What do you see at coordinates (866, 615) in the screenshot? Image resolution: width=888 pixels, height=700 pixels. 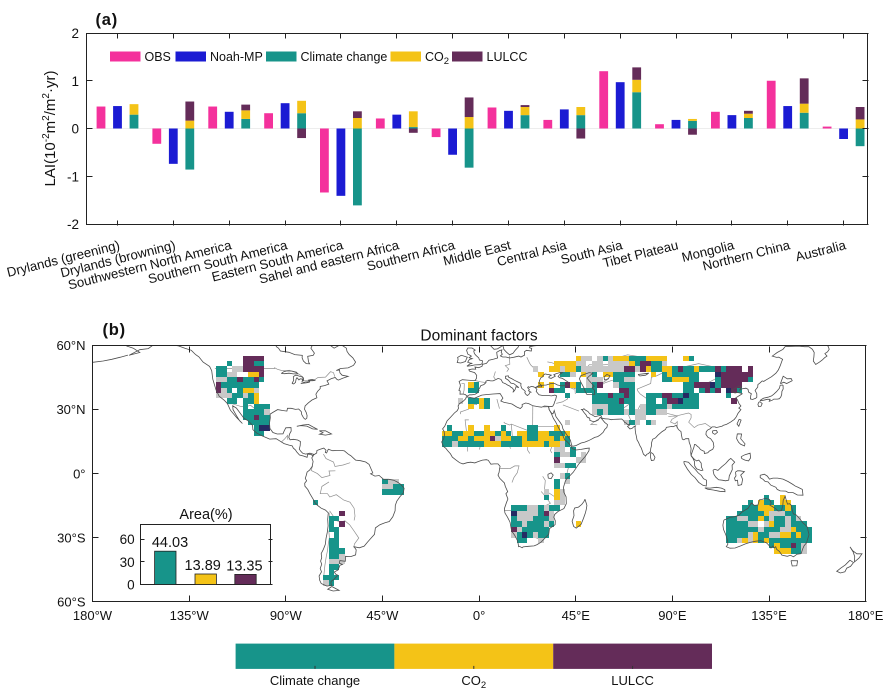 I see `svg-text: 180°E` at bounding box center [866, 615].